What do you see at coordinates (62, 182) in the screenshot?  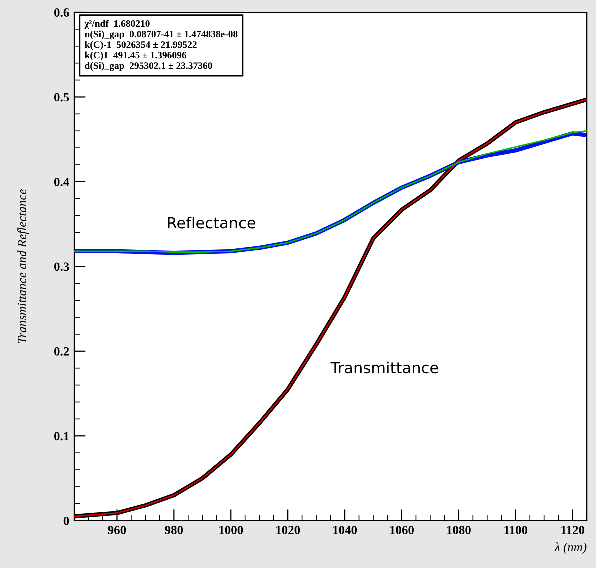 I see `y-tick-label: 0.4` at bounding box center [62, 182].